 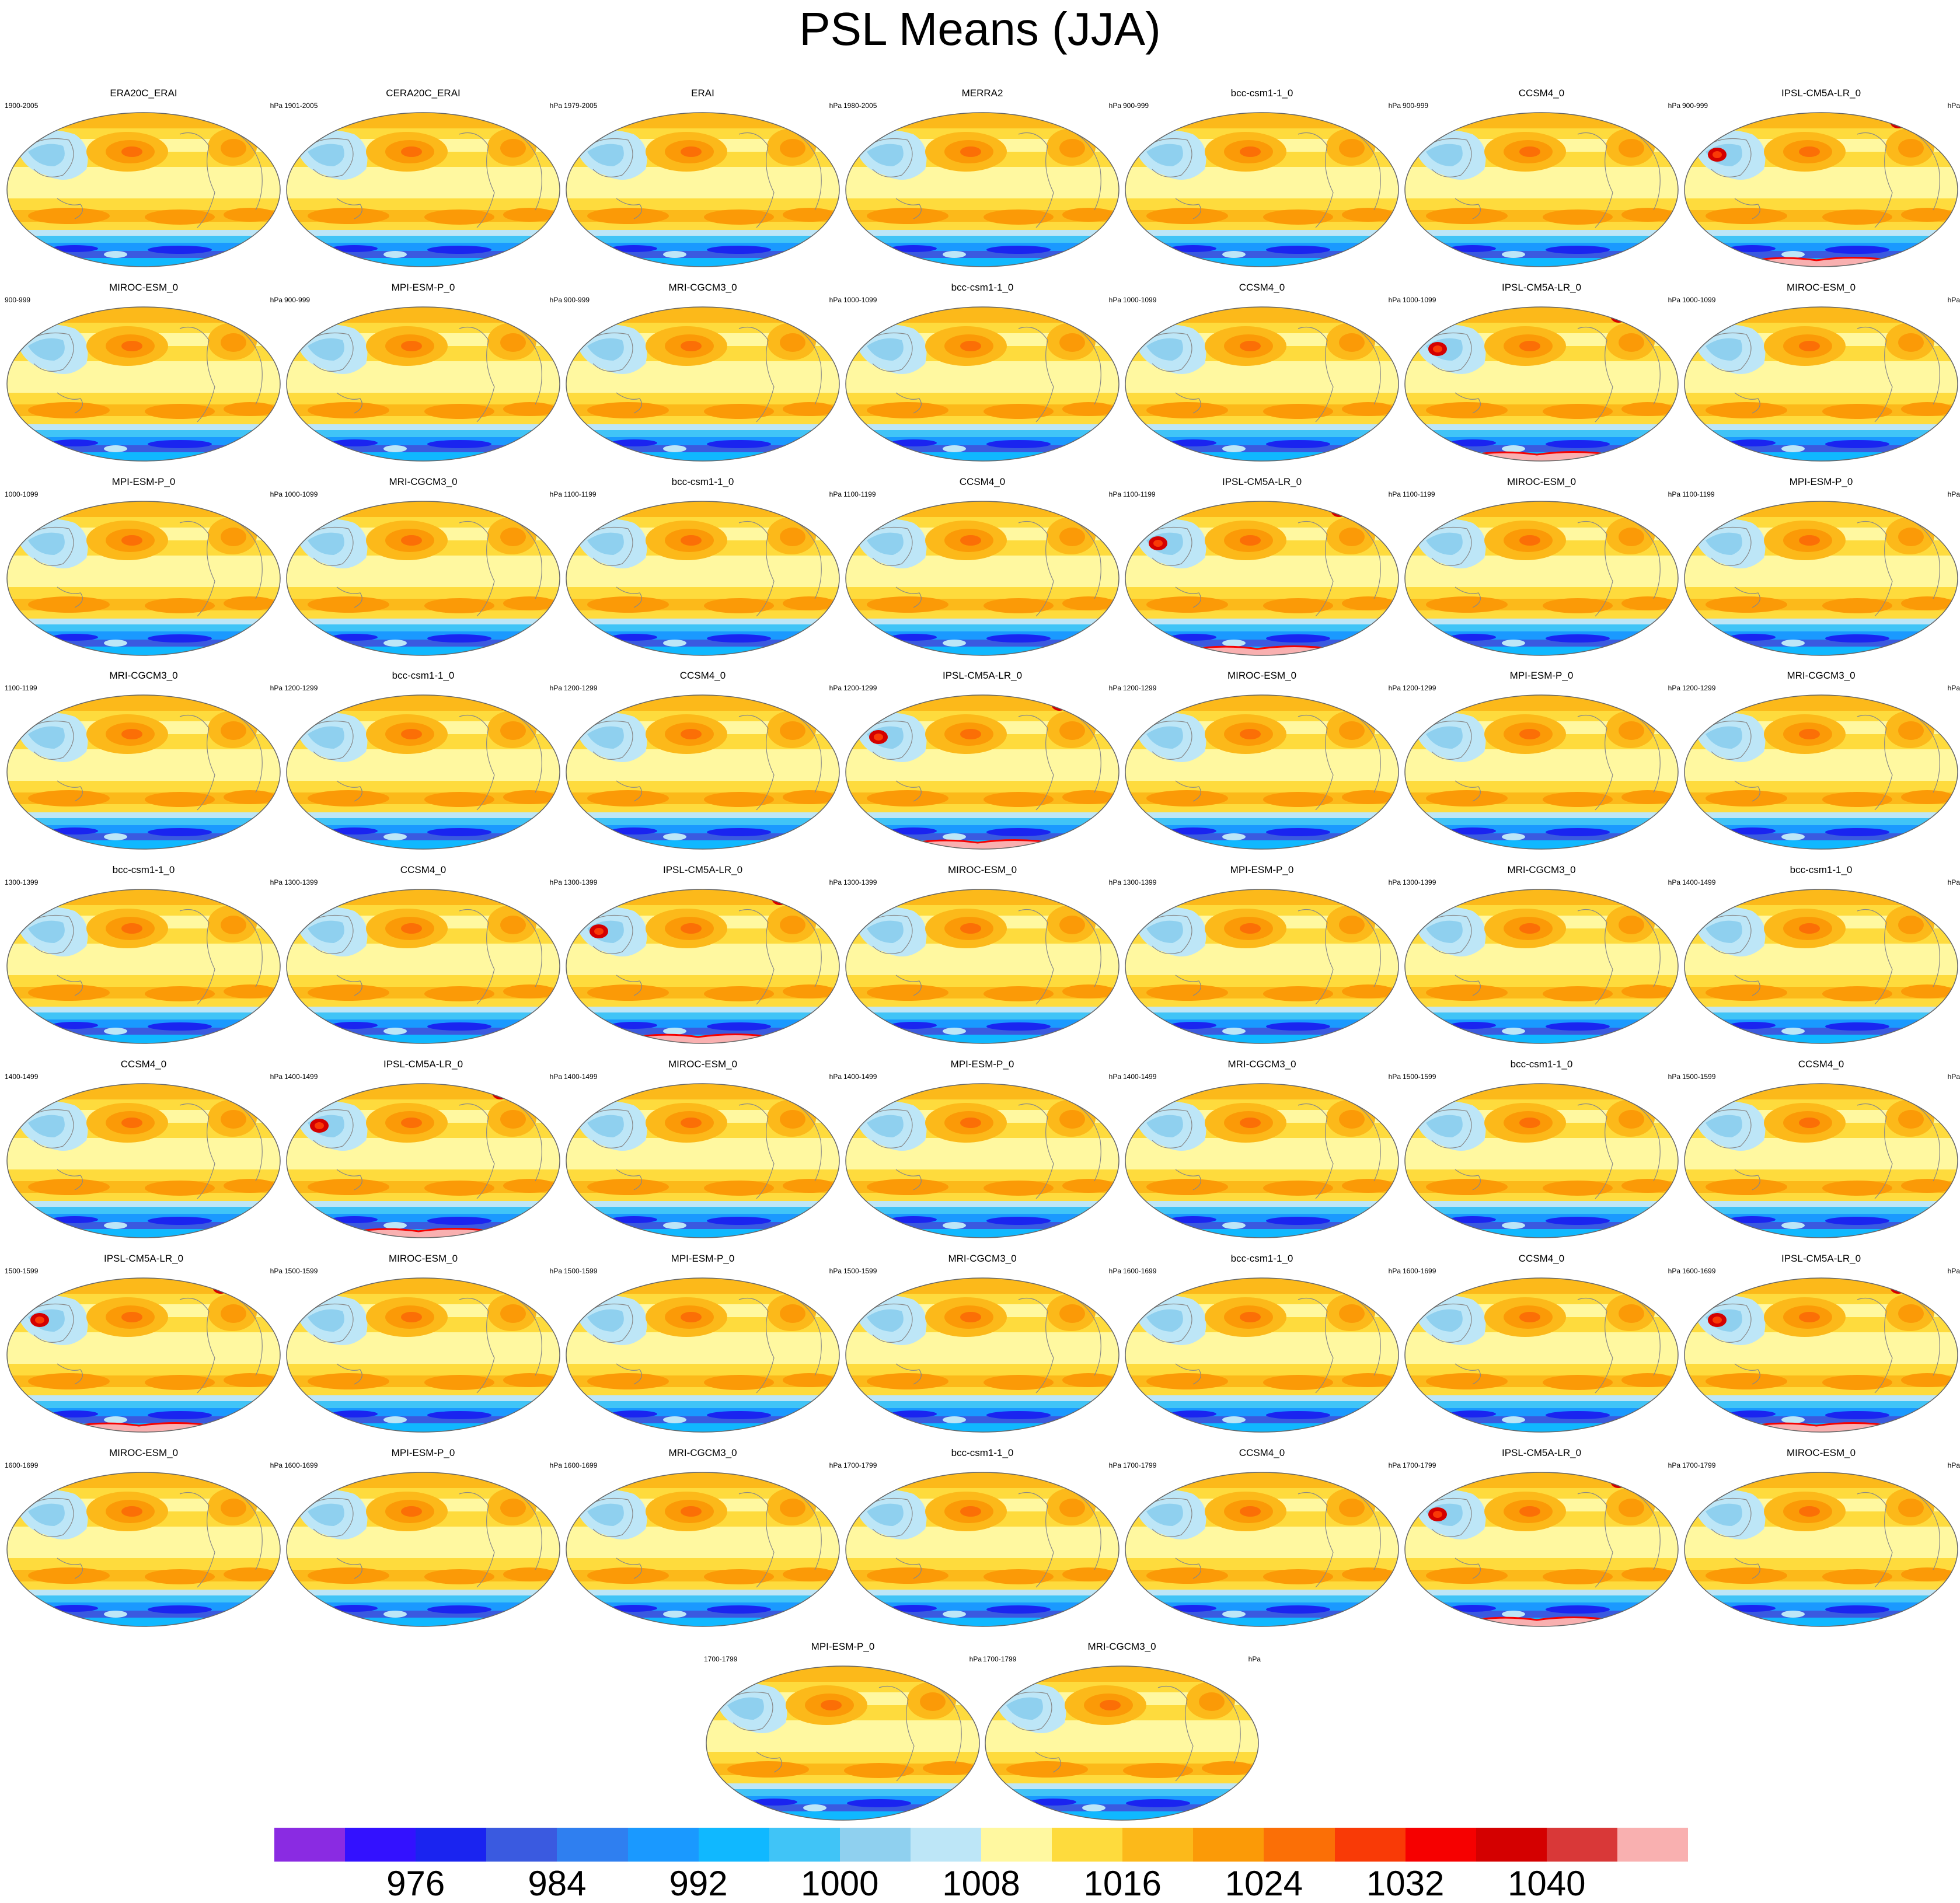 I want to click on map-panel: MRI-CGCM3_0 1200-1299 hPa, so click(x=1821, y=763).